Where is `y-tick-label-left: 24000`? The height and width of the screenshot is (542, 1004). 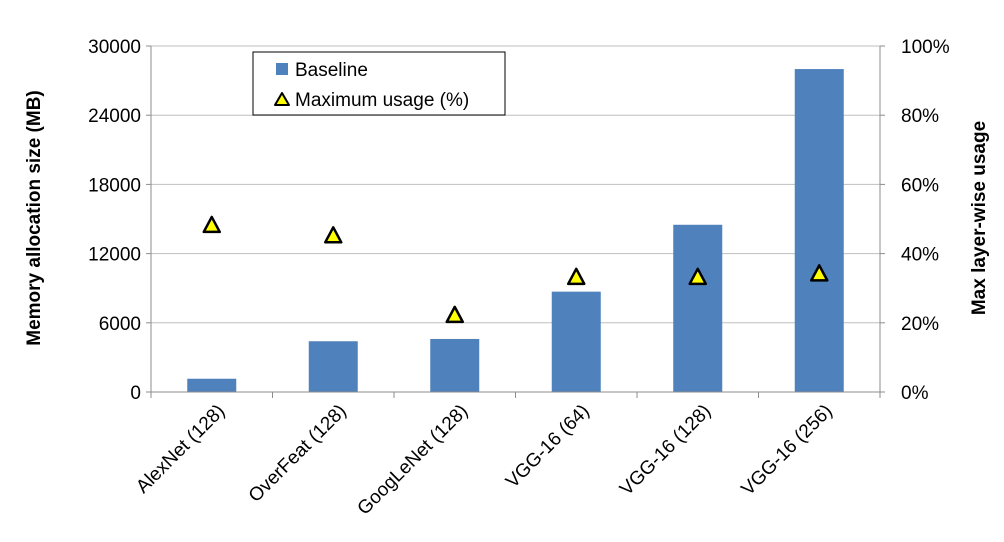 y-tick-label-left: 24000 is located at coordinates (114, 116).